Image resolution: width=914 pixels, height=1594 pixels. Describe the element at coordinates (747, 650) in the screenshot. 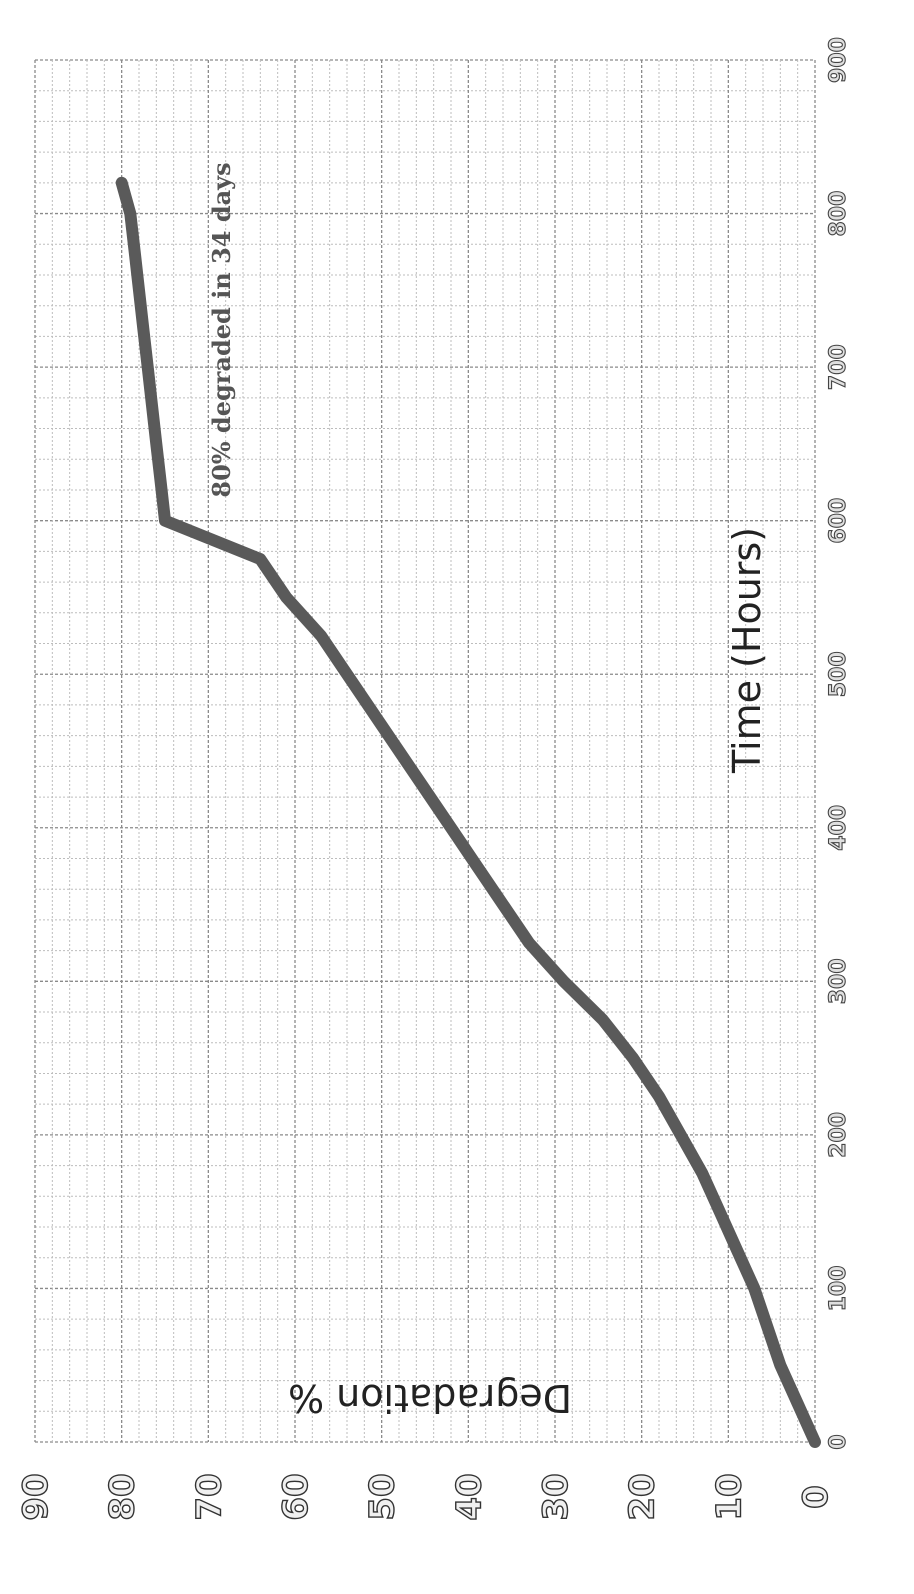

I see `x-axis-title: Time (Hours)` at that location.